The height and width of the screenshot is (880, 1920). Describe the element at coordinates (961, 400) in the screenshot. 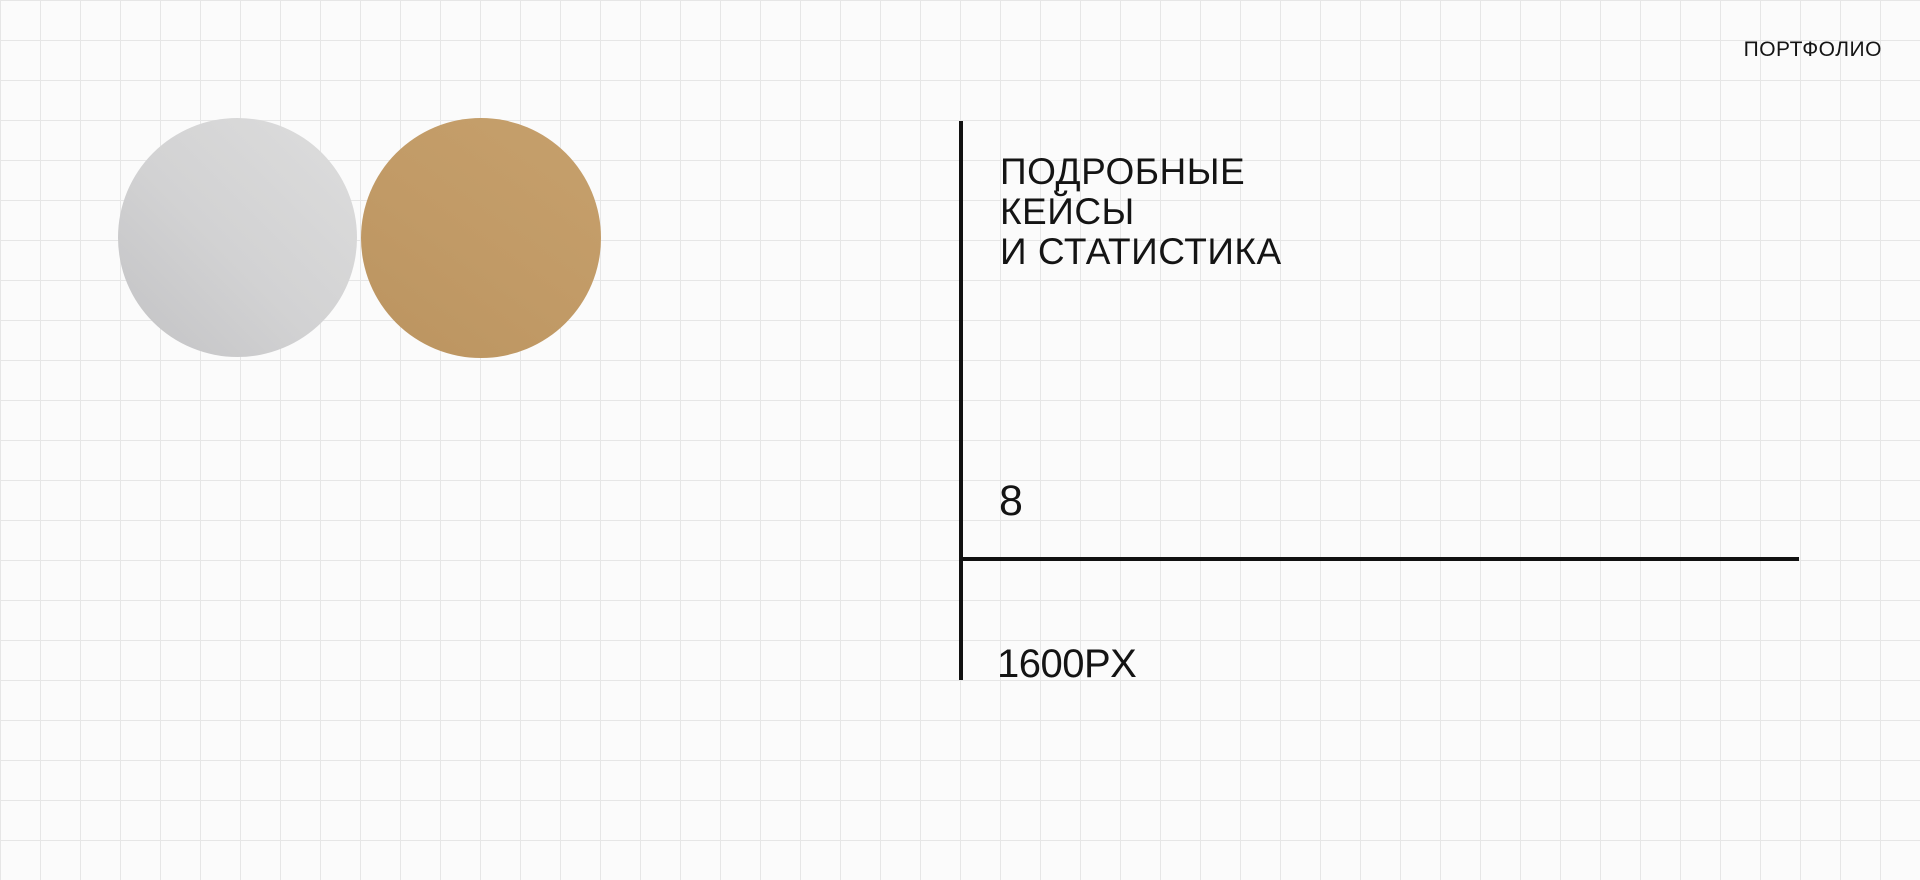

I see `vertical-axis-line` at that location.